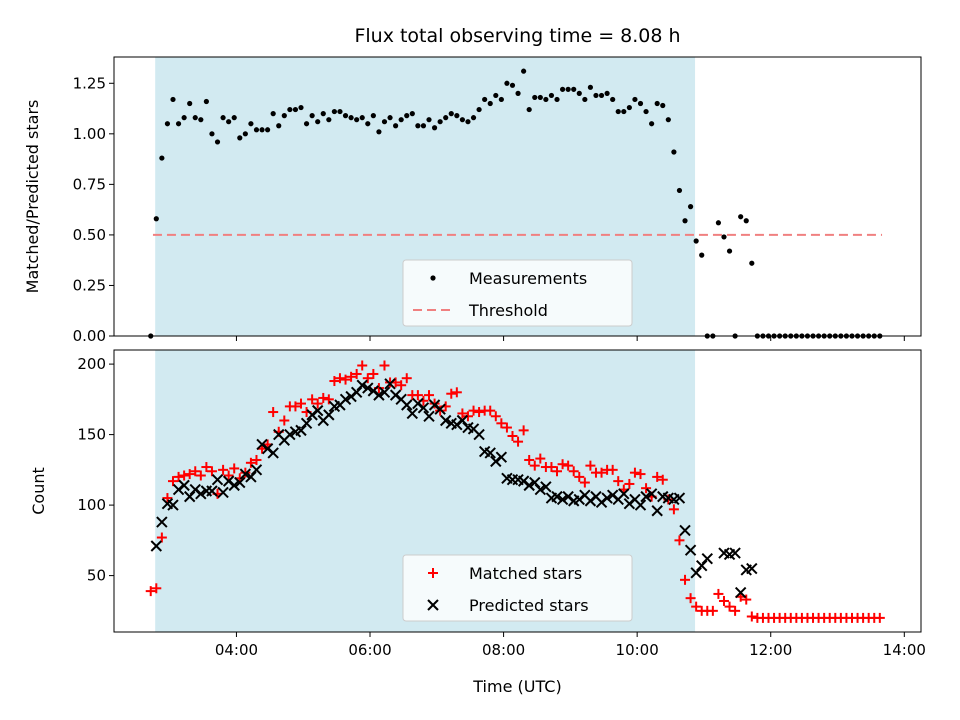  What do you see at coordinates (517, 588) in the screenshot?
I see `bottom-legend: Matched stars Predicted stars` at bounding box center [517, 588].